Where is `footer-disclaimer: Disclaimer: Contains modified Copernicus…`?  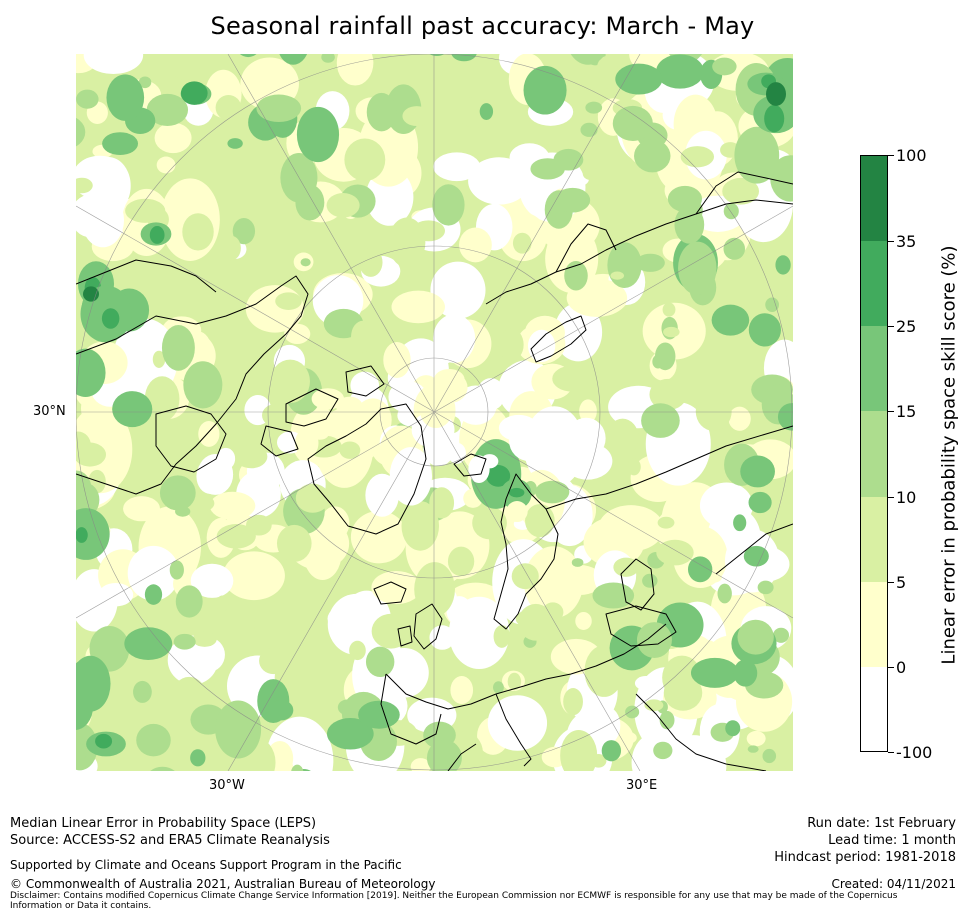 footer-disclaimer: Disclaimer: Contains modified Copernicus… is located at coordinates (454, 901).